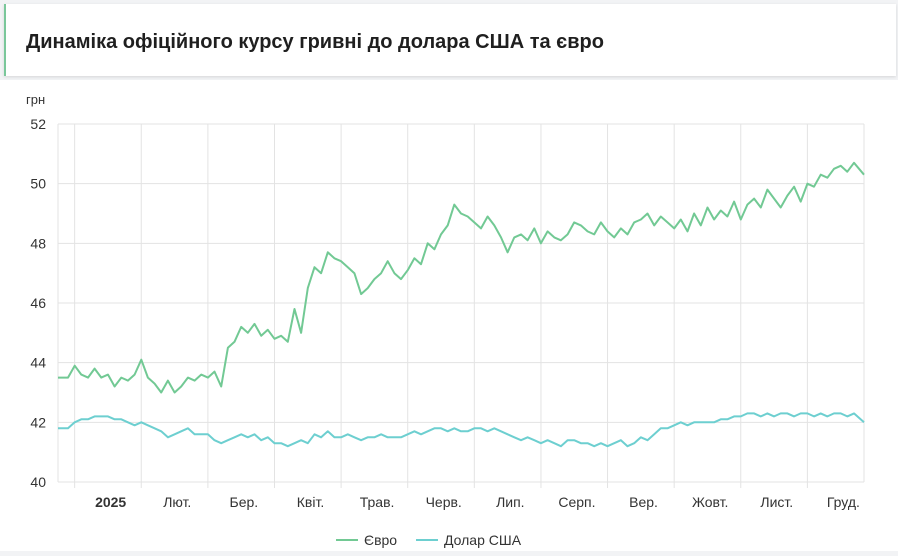 The height and width of the screenshot is (556, 898). I want to click on x-tick-label: Лют., so click(177, 502).